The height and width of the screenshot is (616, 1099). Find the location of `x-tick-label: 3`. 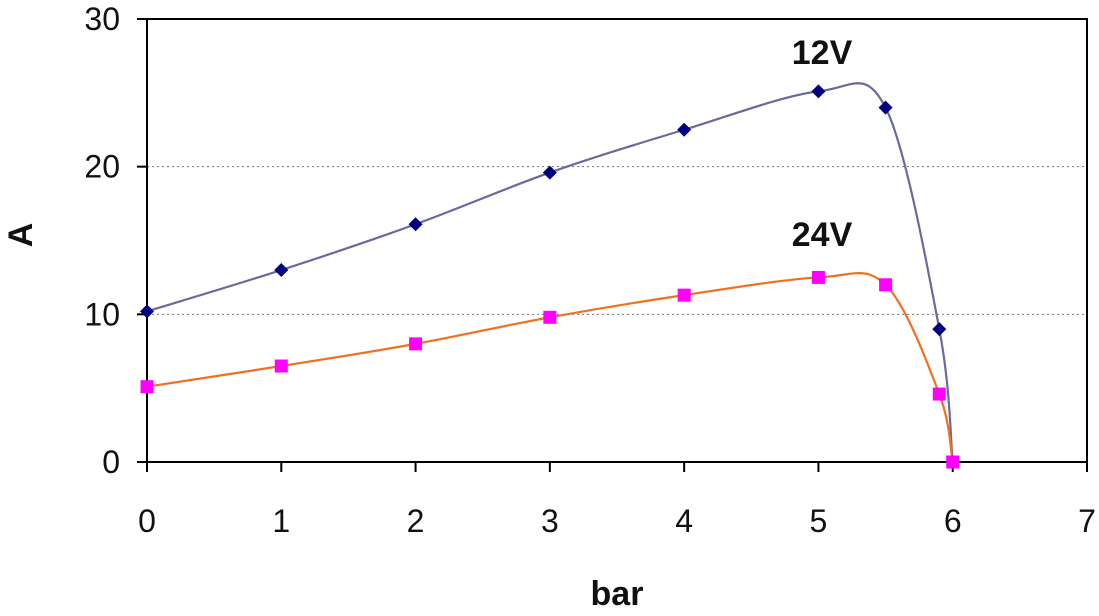

x-tick-label: 3 is located at coordinates (550, 521).